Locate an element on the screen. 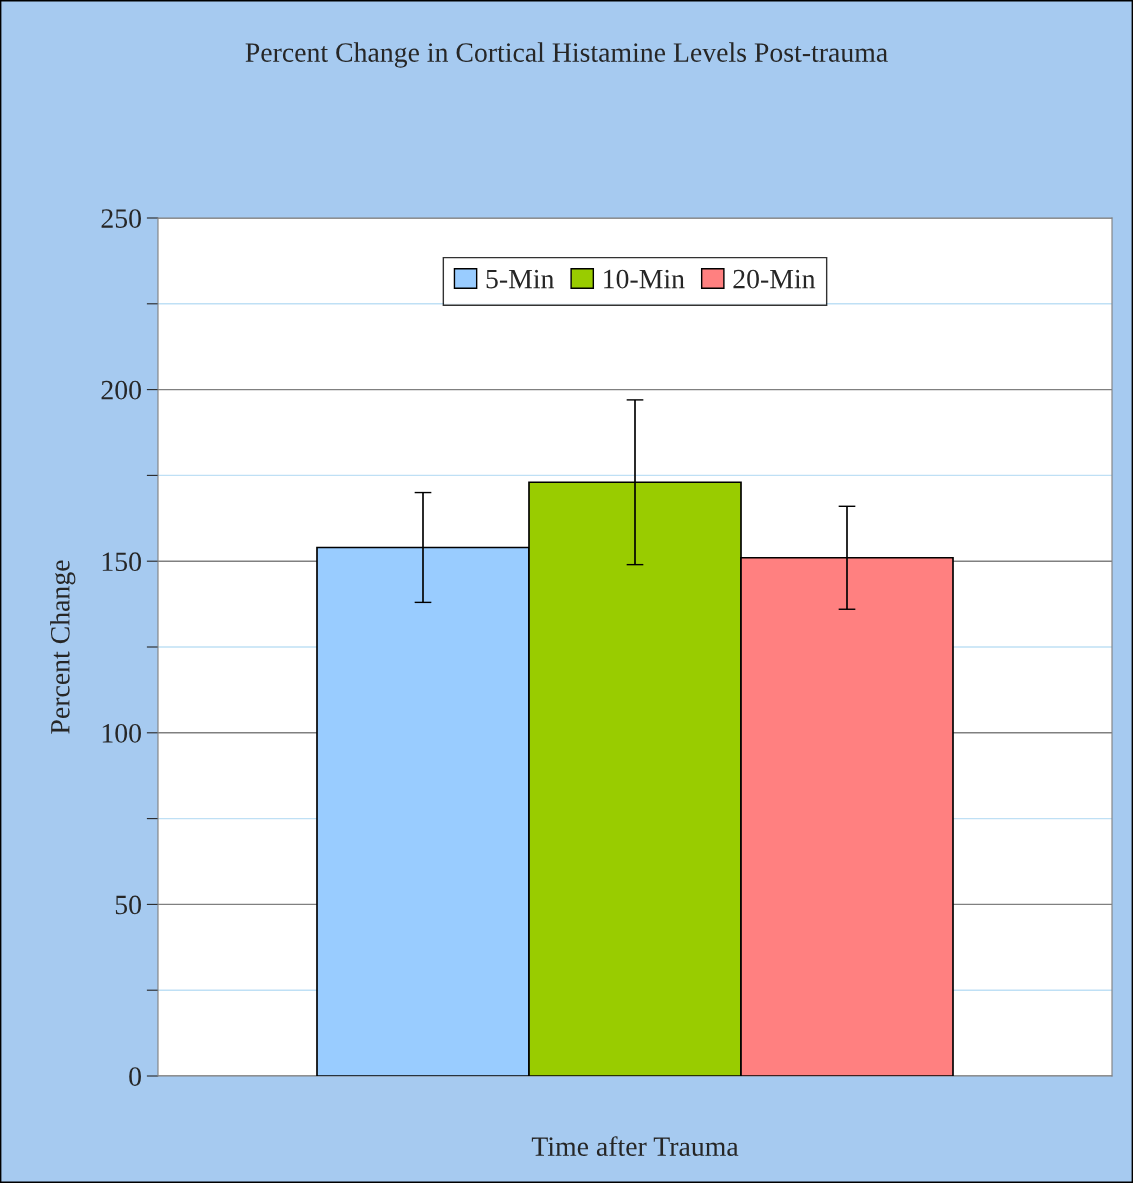 Image resolution: width=1133 pixels, height=1183 pixels. y-tick-label: 0 is located at coordinates (135, 1076).